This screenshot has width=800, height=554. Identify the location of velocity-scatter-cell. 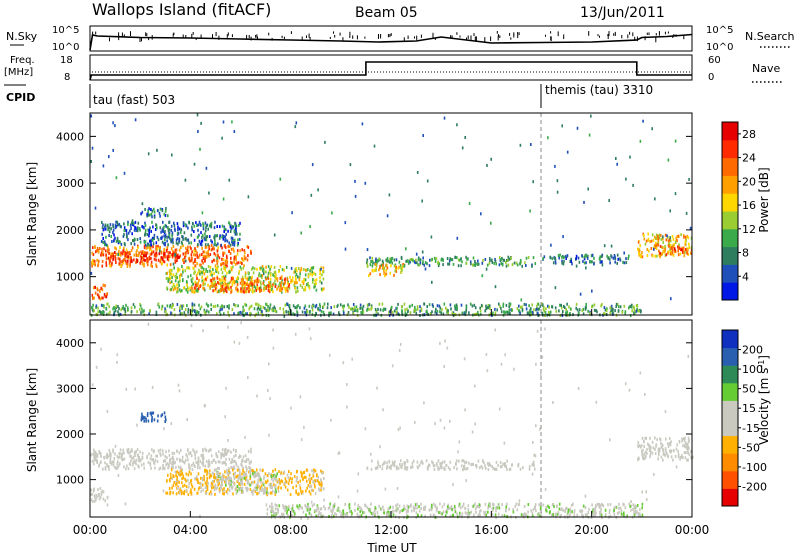
(331, 420).